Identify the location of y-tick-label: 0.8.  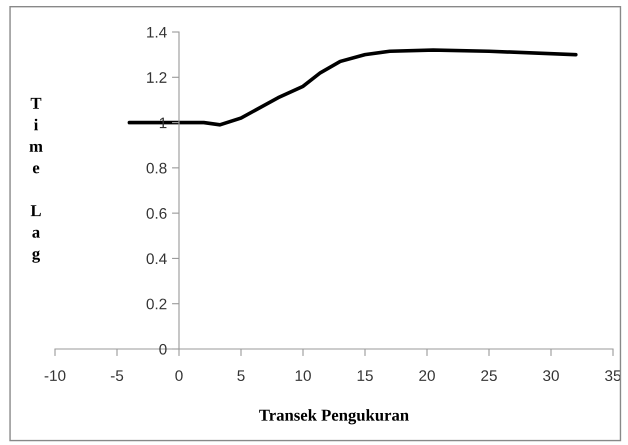
(156, 168).